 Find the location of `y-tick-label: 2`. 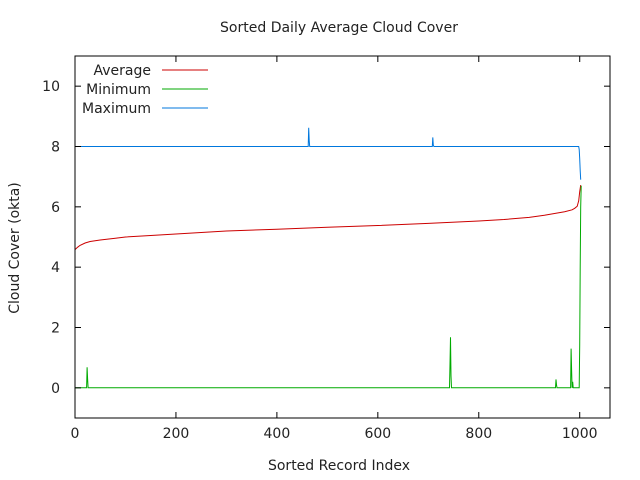

y-tick-label: 2 is located at coordinates (55, 329).